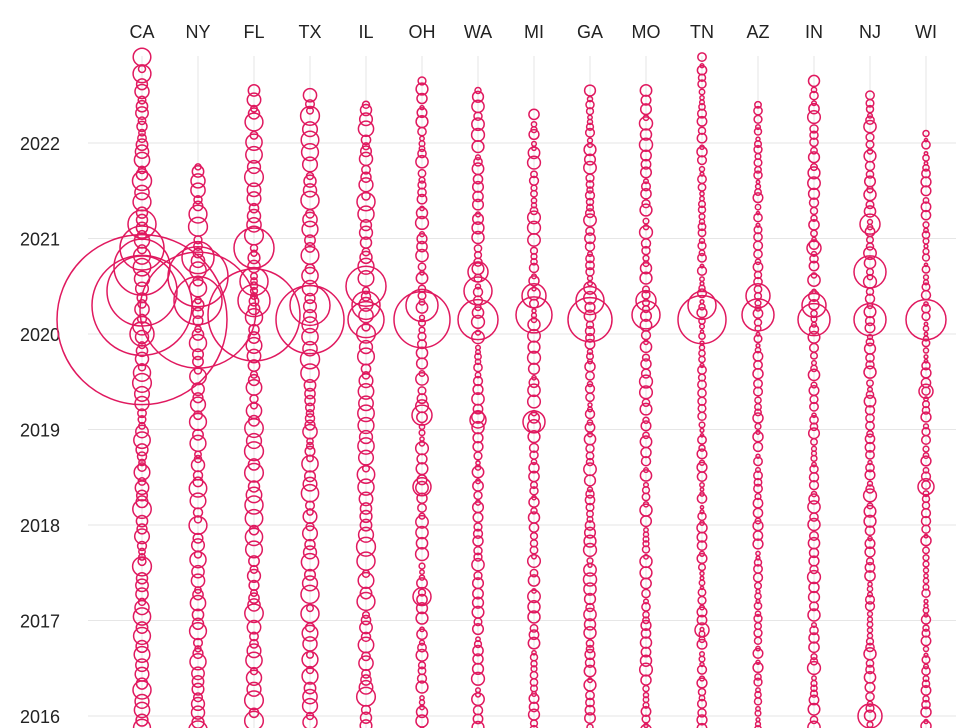 Image resolution: width=956 pixels, height=728 pixels. What do you see at coordinates (590, 32) in the screenshot?
I see `state-label-ga: GA` at bounding box center [590, 32].